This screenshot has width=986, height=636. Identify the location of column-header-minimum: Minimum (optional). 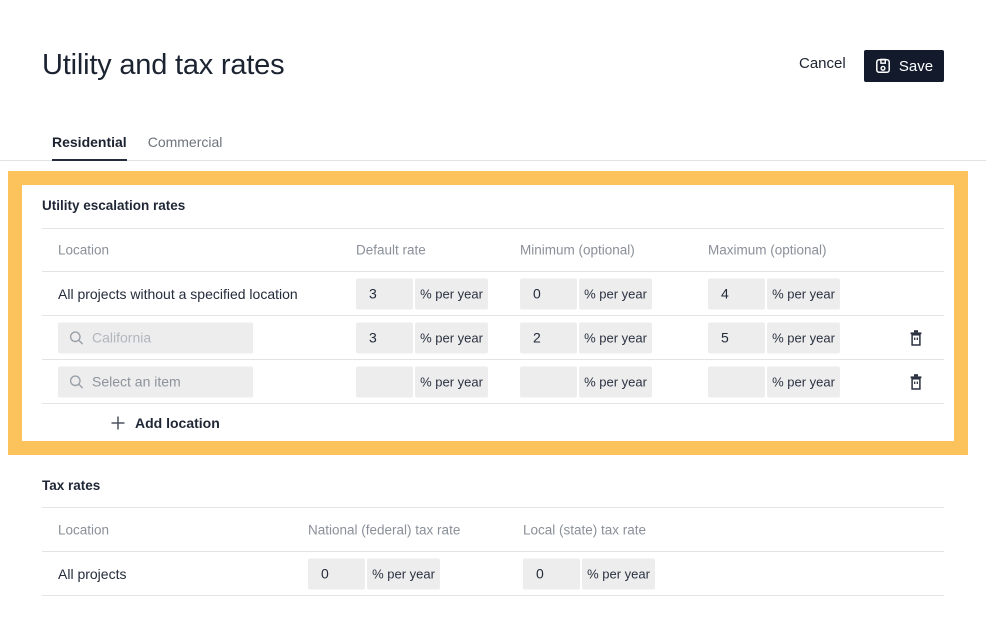
(577, 250).